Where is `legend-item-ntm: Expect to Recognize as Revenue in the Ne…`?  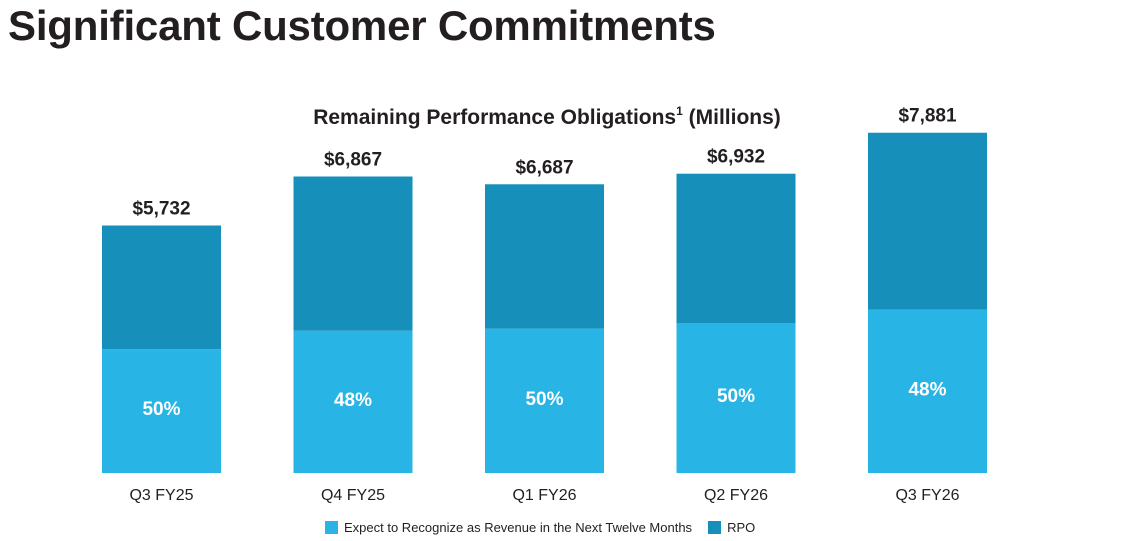 legend-item-ntm: Expect to Recognize as Revenue in the Ne… is located at coordinates (508, 527).